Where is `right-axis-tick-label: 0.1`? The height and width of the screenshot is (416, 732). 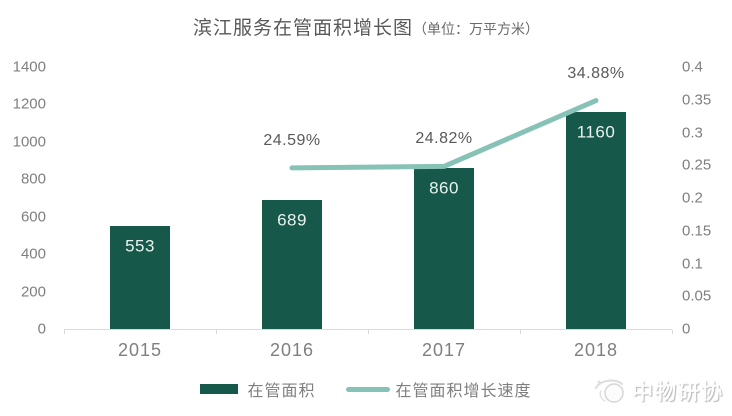 right-axis-tick-label: 0.1 is located at coordinates (692, 263).